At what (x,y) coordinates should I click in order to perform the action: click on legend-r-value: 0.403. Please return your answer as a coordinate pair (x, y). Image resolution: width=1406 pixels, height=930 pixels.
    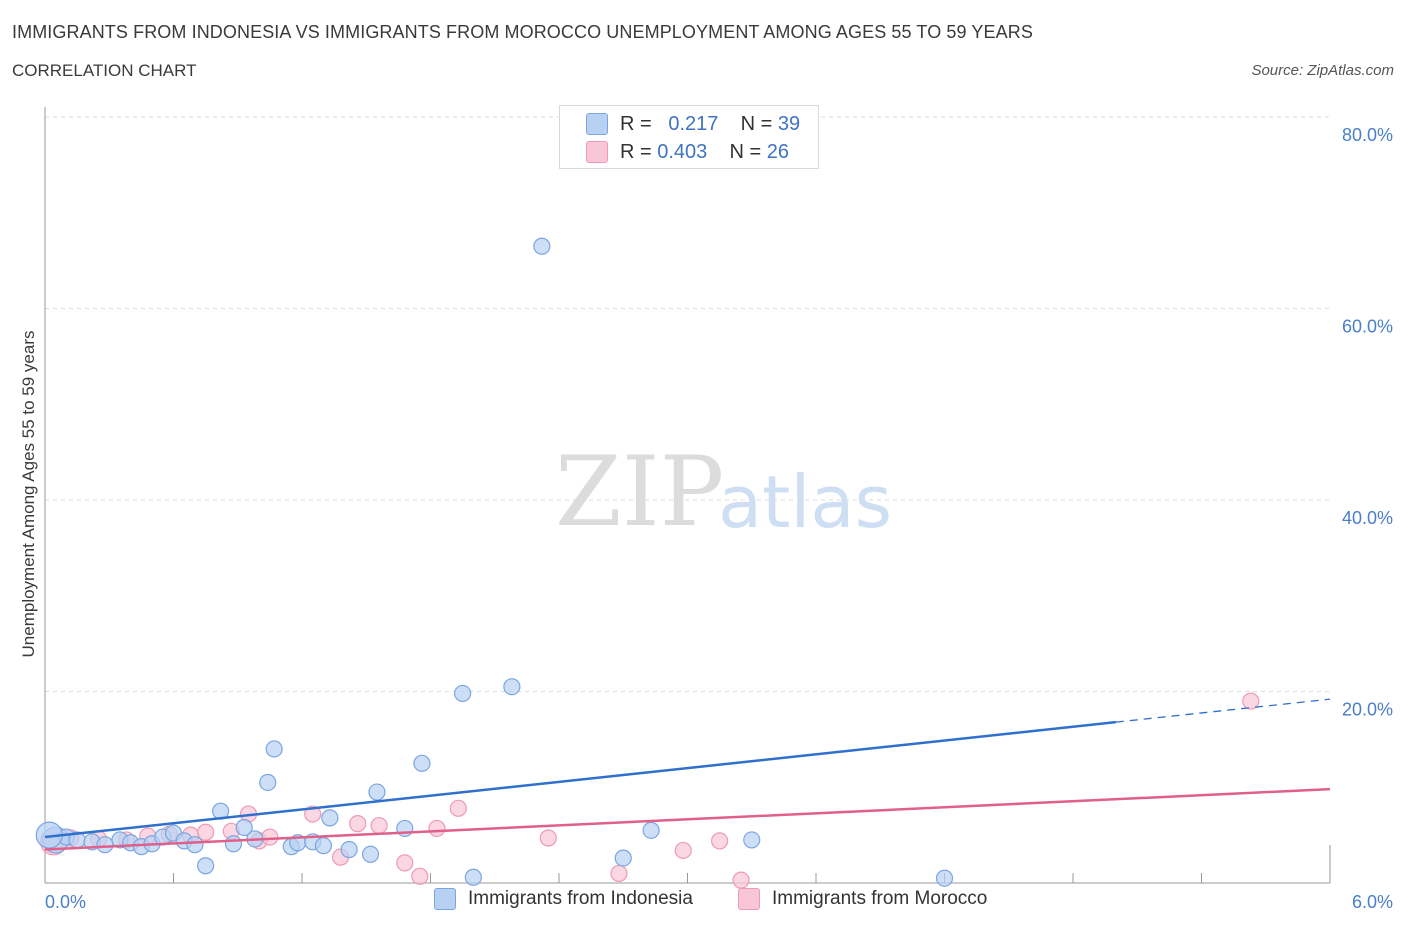
    Looking at the image, I should click on (682, 151).